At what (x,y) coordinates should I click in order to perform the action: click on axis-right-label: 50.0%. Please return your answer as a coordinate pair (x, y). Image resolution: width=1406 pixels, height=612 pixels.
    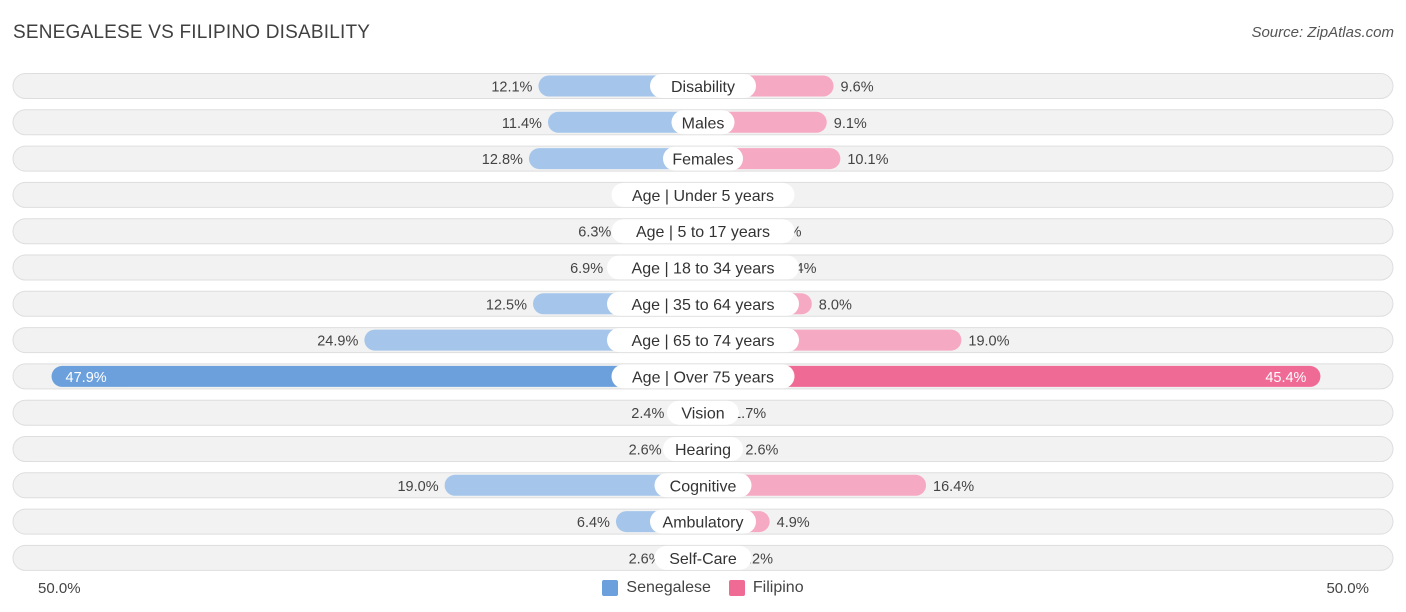
    Looking at the image, I should click on (1347, 588).